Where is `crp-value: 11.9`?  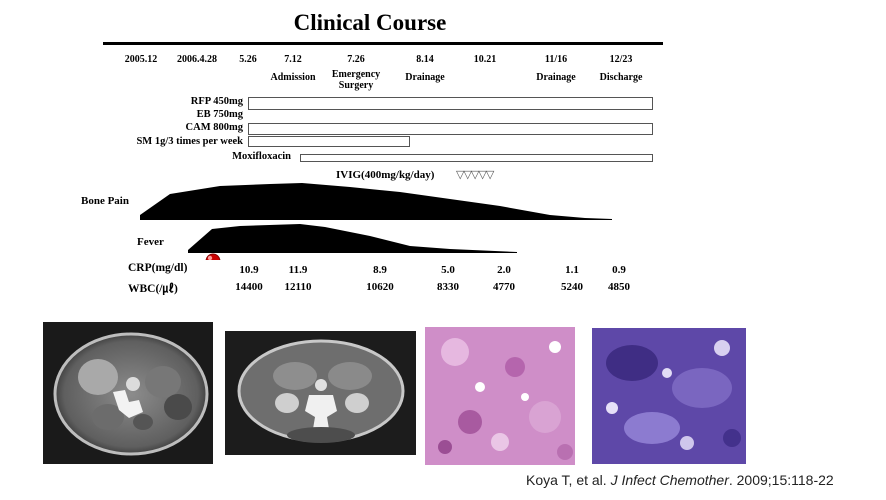
crp-value: 11.9 is located at coordinates (298, 270).